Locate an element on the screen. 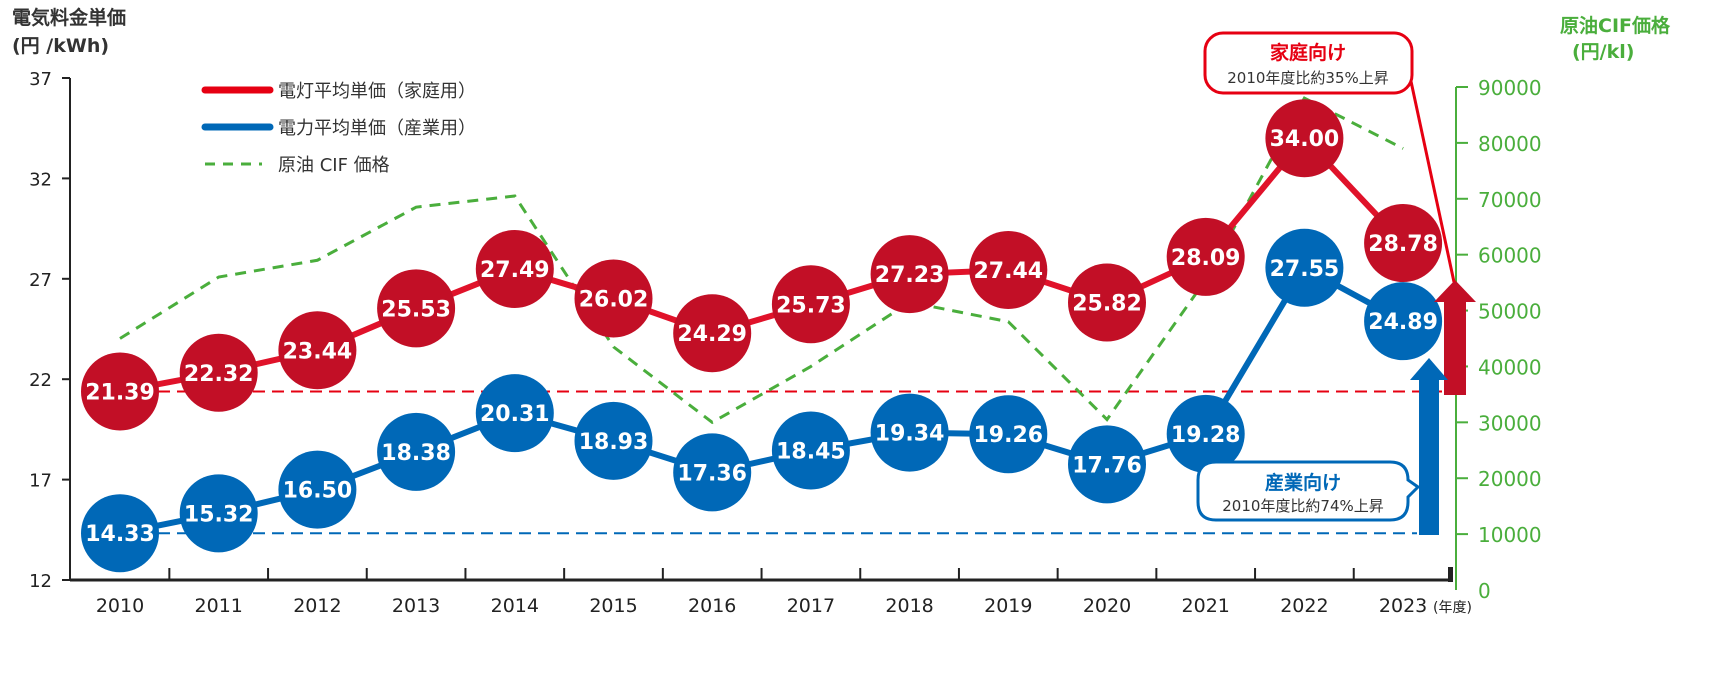 This screenshot has width=1717, height=692. industrial-callout: 産業向け 2010年度比約74%上昇 is located at coordinates (1308, 491).